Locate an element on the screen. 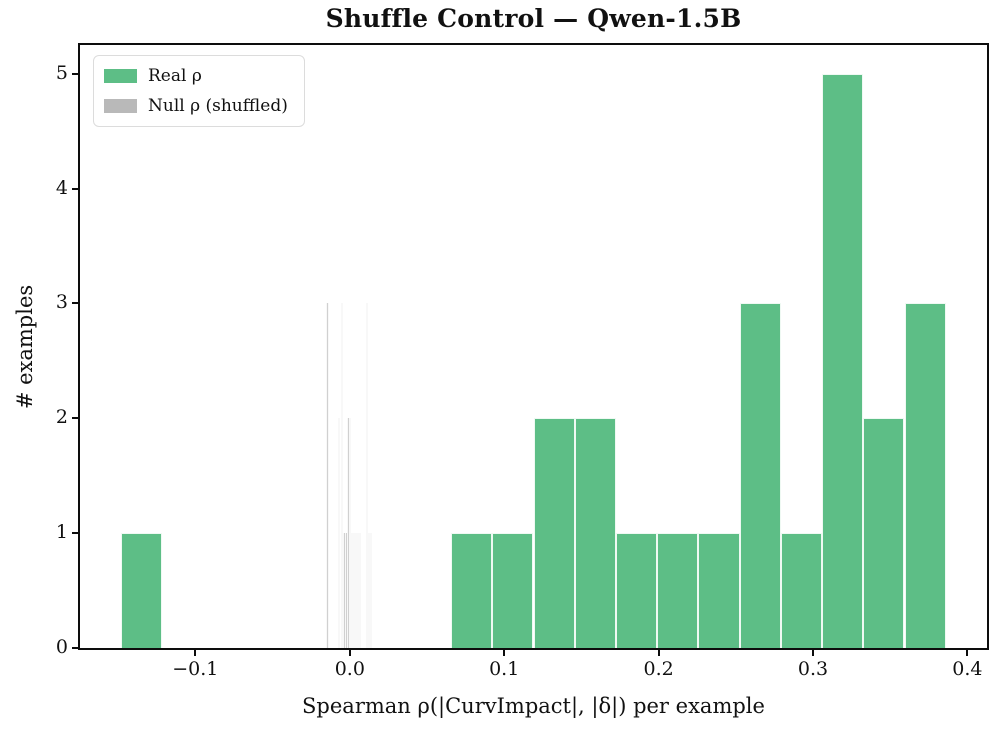 The height and width of the screenshot is (739, 998). x-tick-label: 0.4 is located at coordinates (967, 669).